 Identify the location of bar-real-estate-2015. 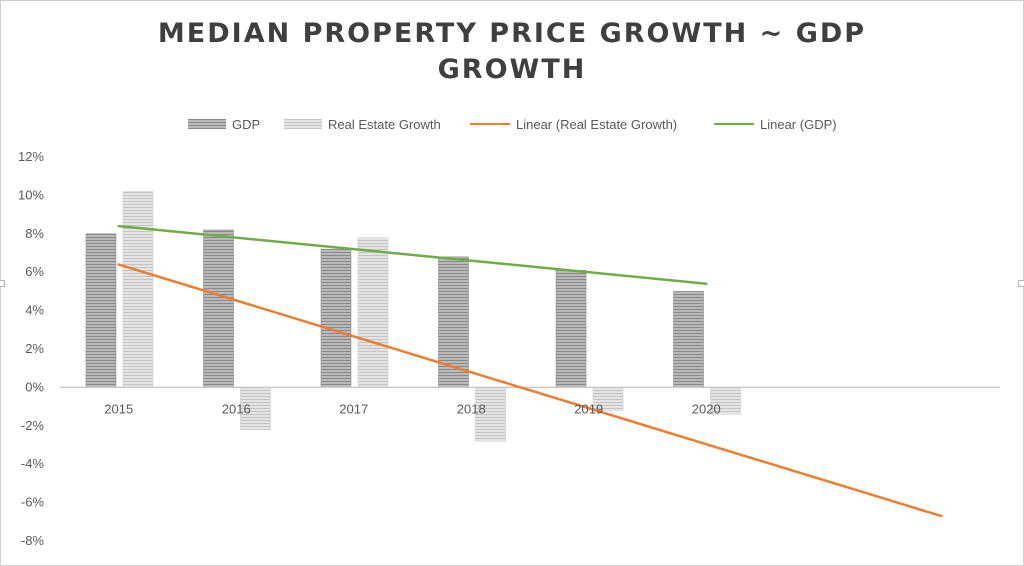
(138, 289).